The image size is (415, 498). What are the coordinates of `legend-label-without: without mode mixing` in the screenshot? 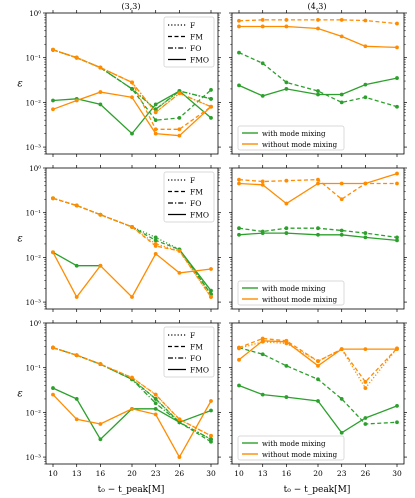 It's located at (300, 455).